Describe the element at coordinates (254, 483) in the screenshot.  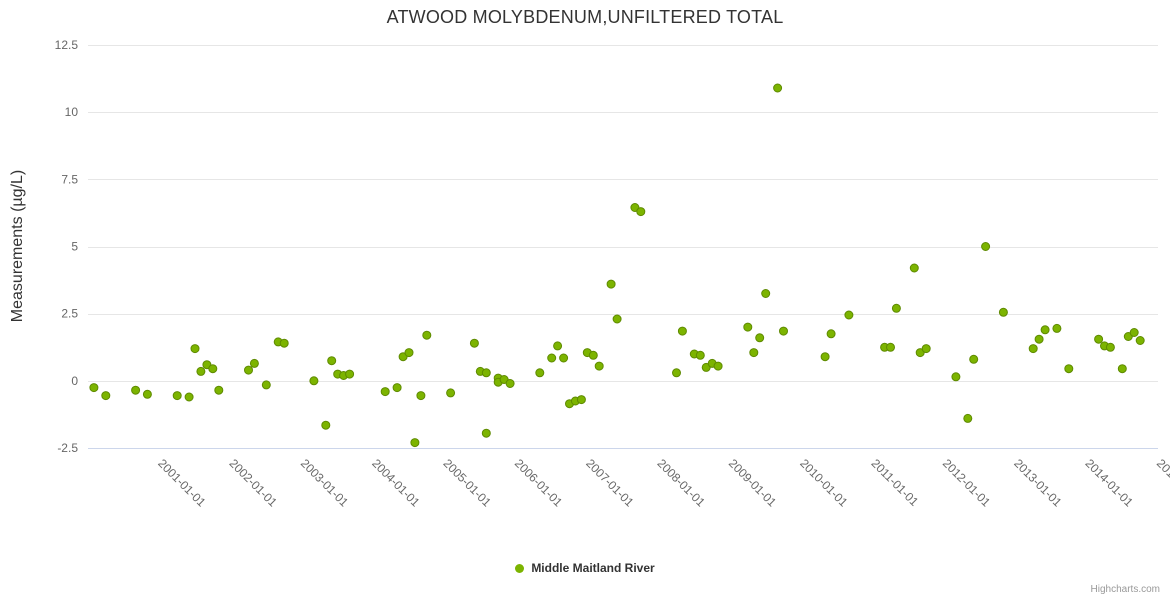
I see `x-axis-label: 2002-01-01` at that location.